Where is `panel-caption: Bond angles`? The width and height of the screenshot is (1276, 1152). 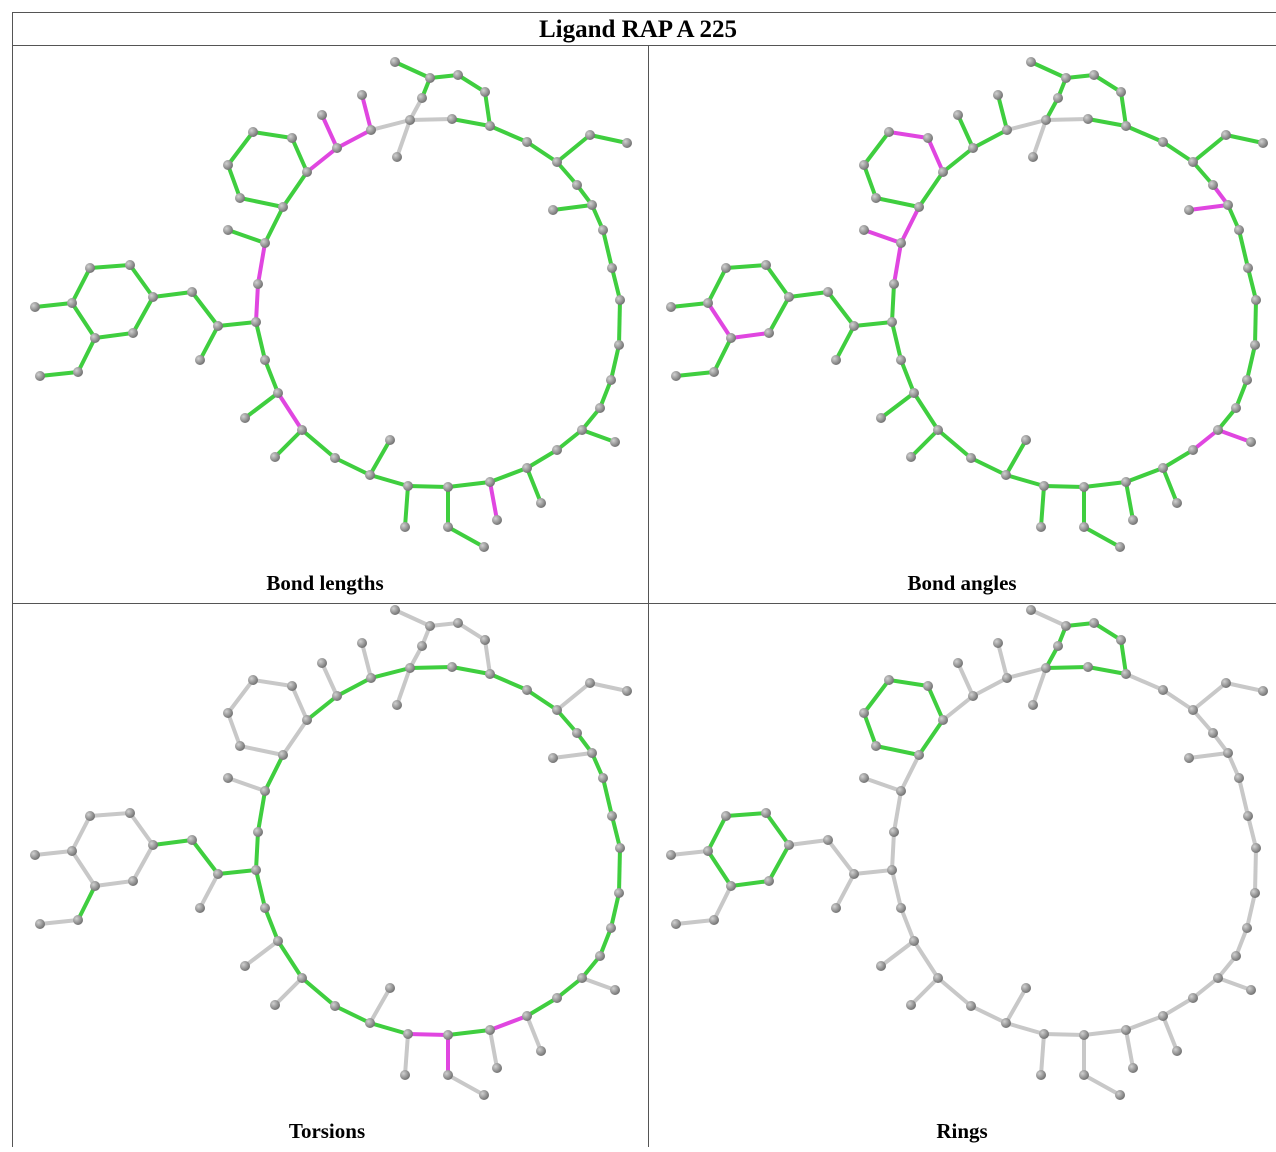
panel-caption: Bond angles is located at coordinates (961, 583).